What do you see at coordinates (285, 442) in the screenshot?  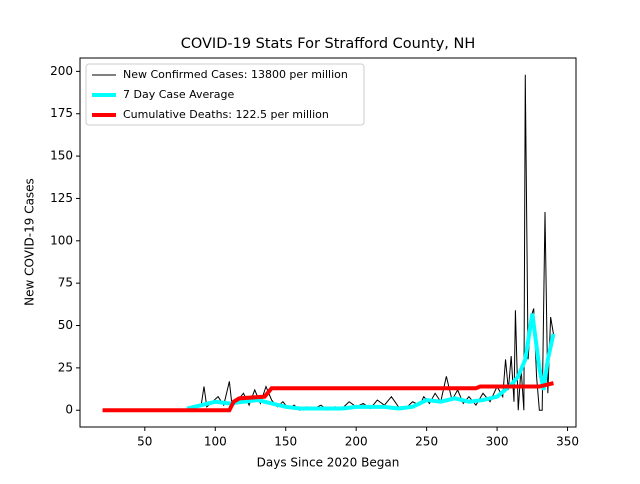 I see `x-tick-label: 150` at bounding box center [285, 442].